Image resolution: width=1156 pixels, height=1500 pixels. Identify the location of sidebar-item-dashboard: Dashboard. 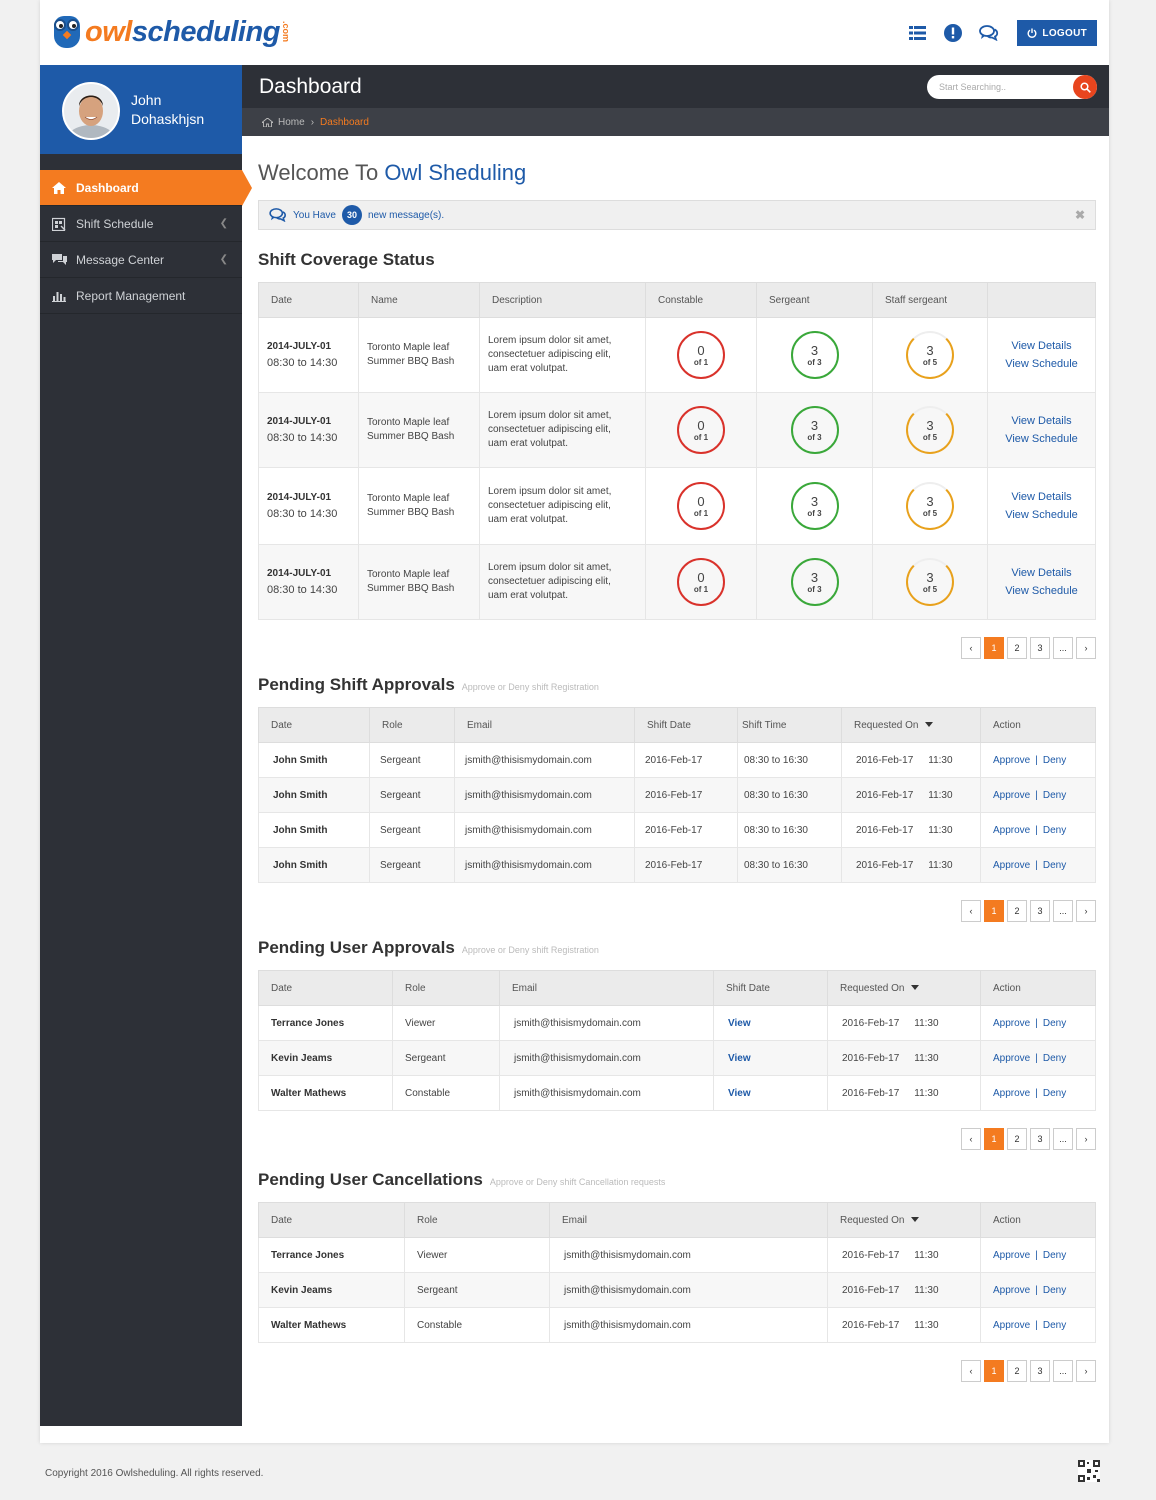
(146, 188).